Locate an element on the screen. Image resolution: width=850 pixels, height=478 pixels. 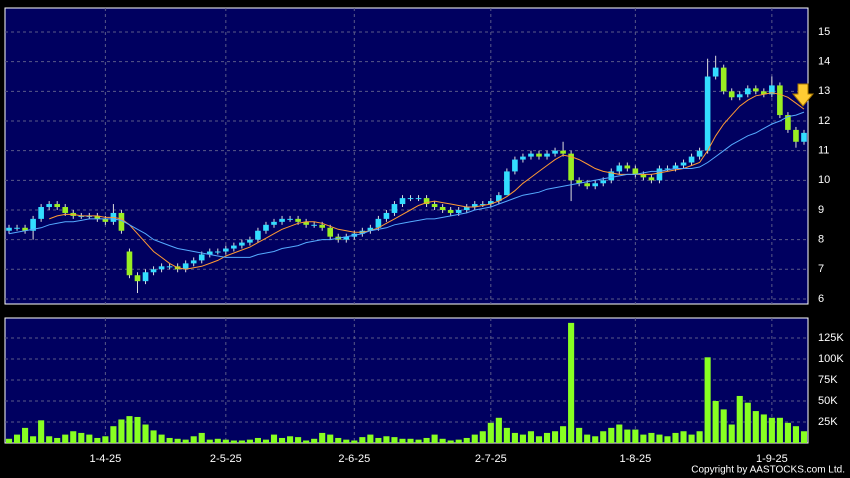
y-tick-label: 125K is located at coordinates (831, 338).